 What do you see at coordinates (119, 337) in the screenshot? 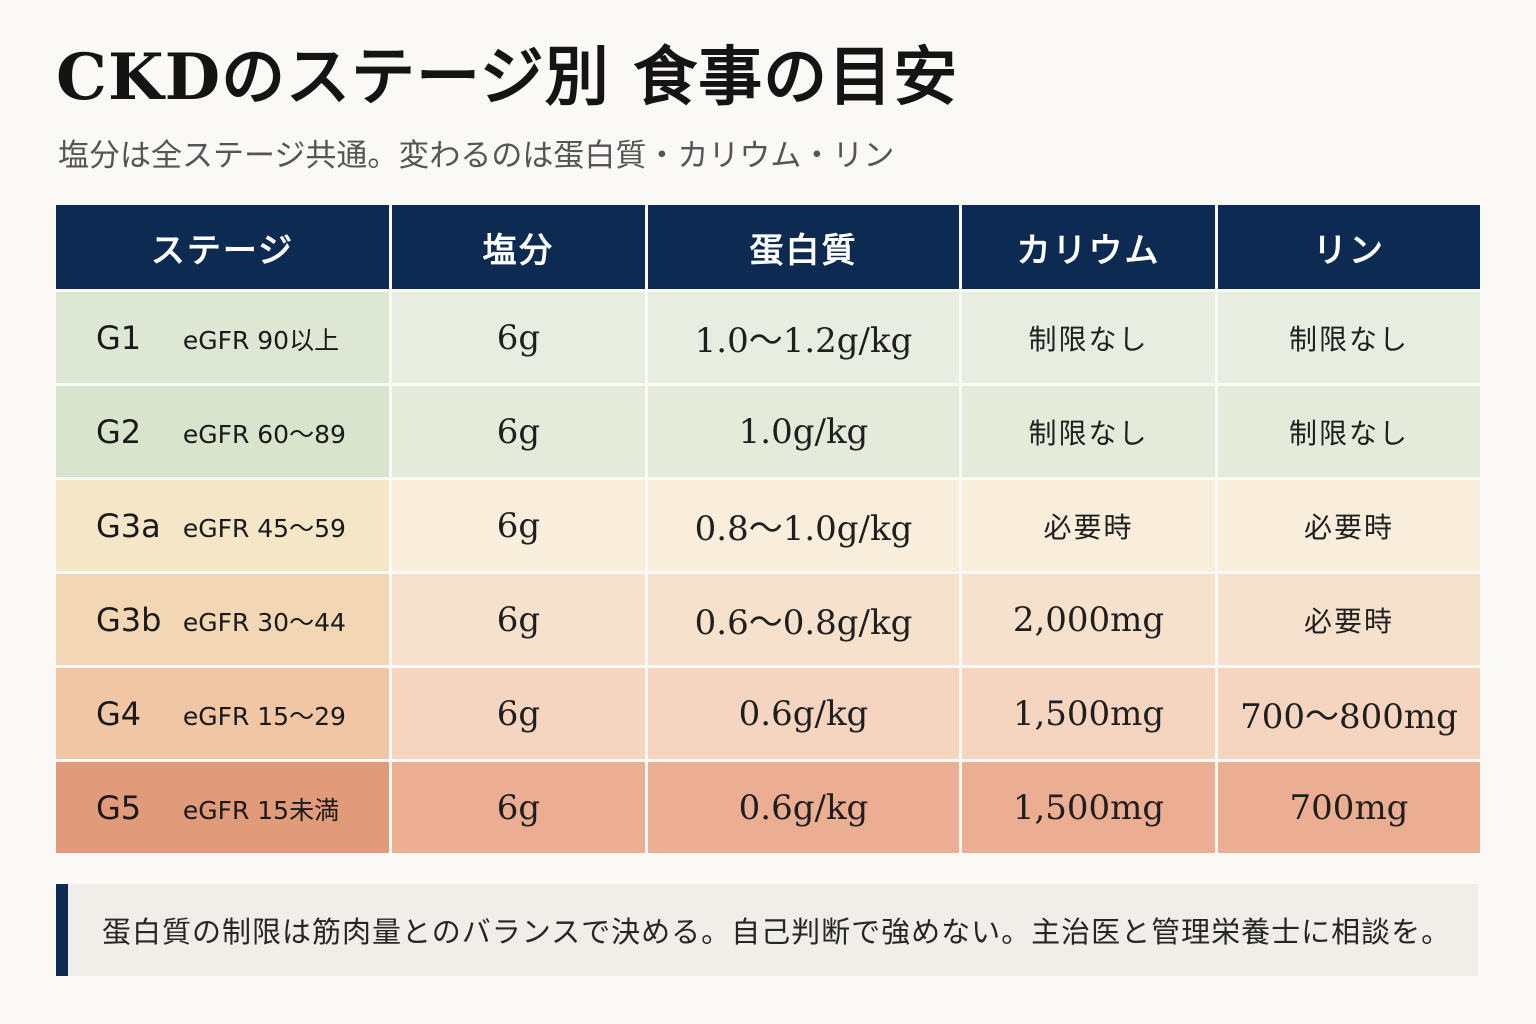
I see `stage-code: G1` at bounding box center [119, 337].